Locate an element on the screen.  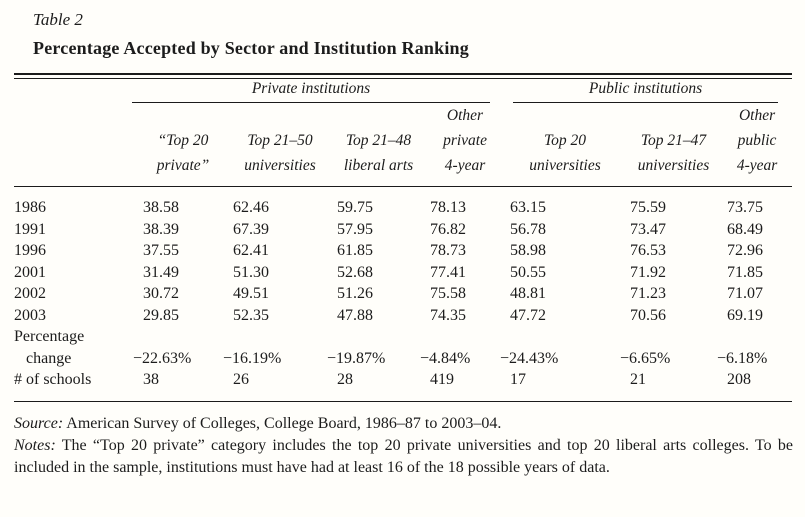
table-cell: −24.43% is located at coordinates (529, 358).